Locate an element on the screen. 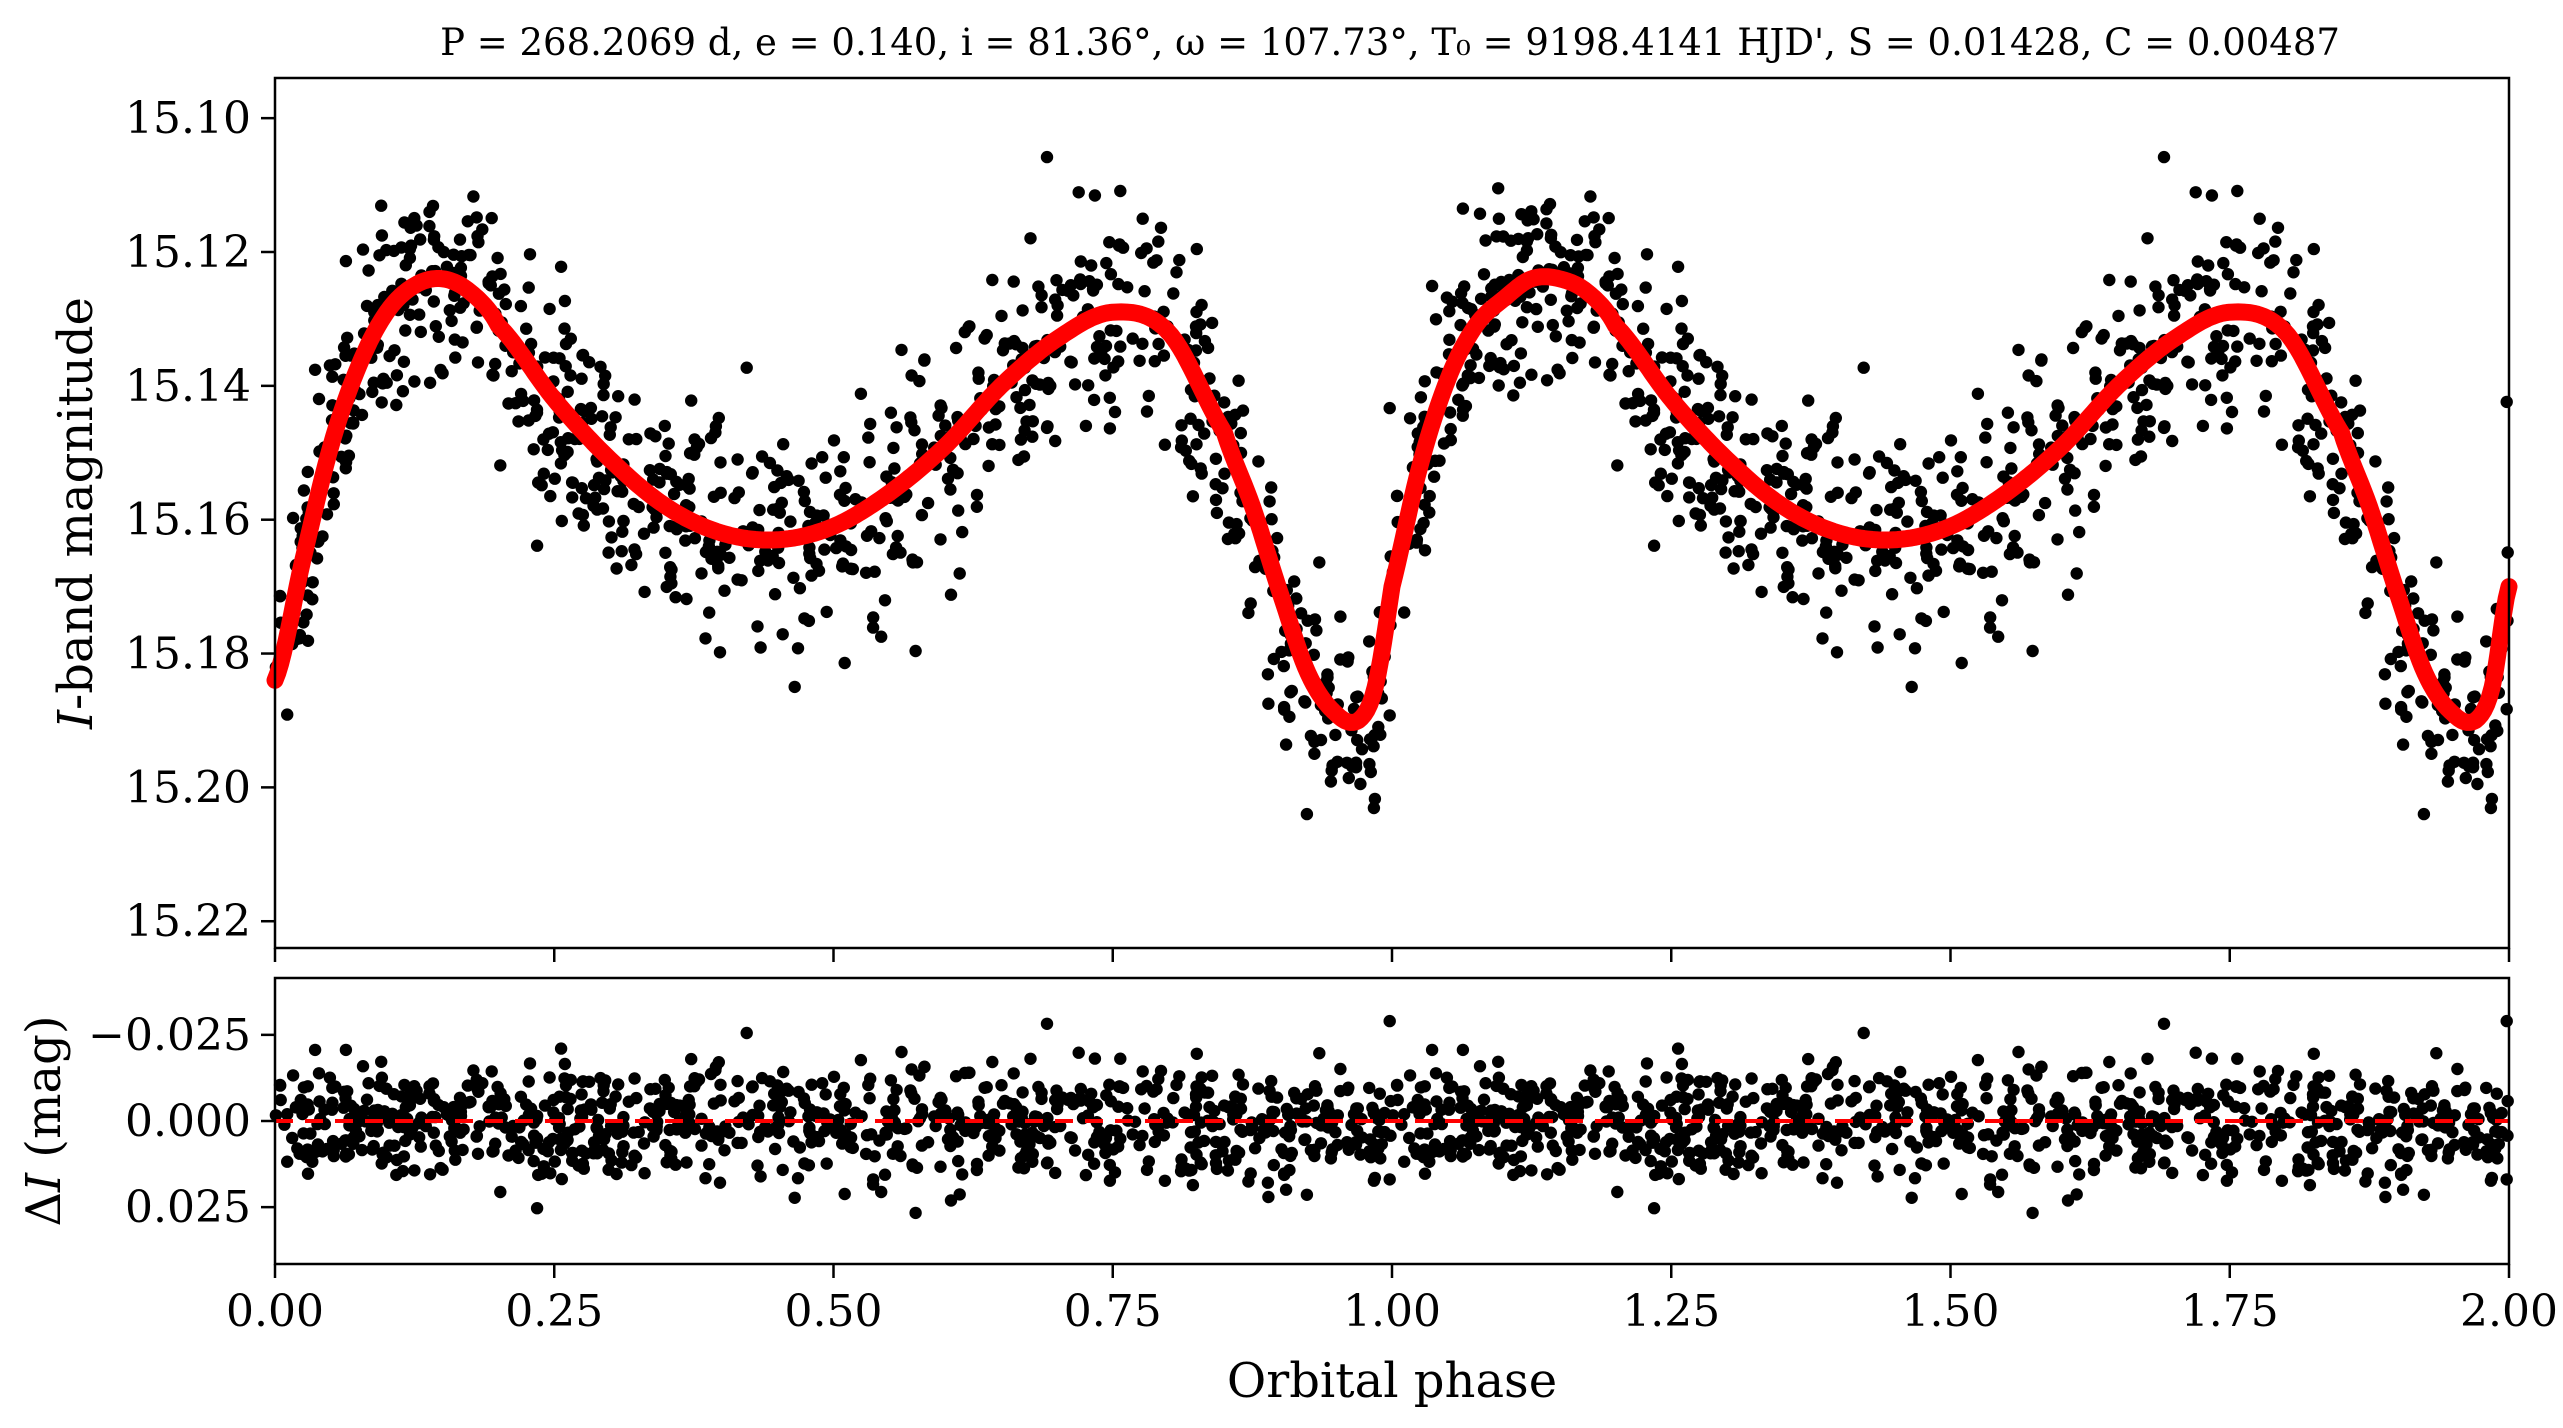  x-tick-label: 1.00 is located at coordinates (1392, 1311).